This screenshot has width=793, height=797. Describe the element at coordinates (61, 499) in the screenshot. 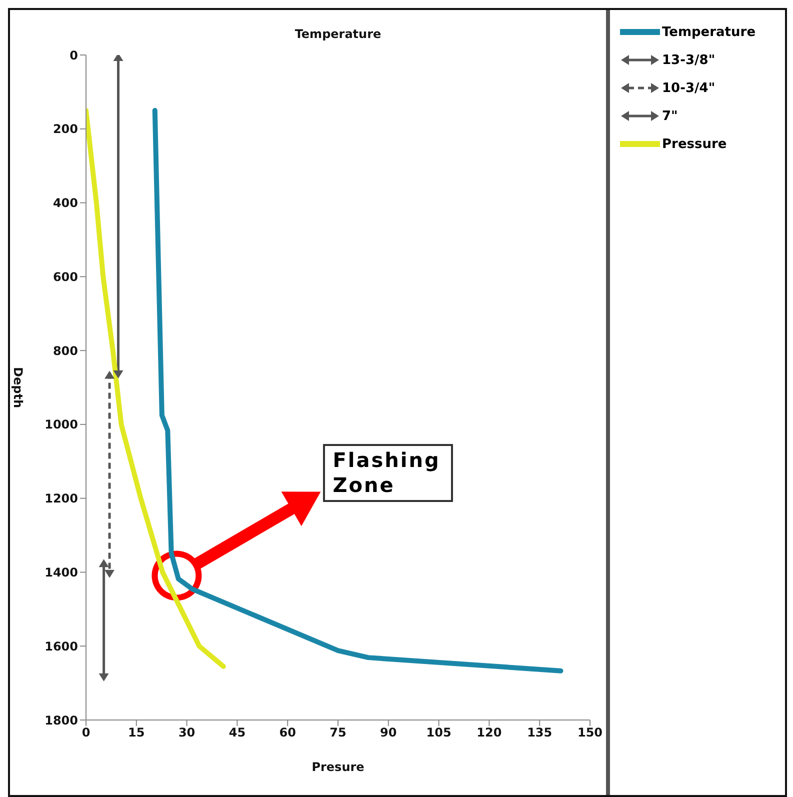

I see `y-tick-label: 1200` at that location.